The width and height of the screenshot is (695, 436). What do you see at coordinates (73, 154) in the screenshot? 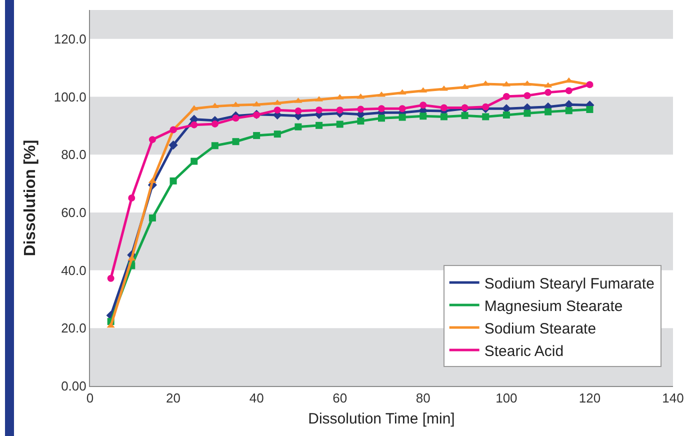
I see `y-tick-label: 80.0` at bounding box center [73, 154].